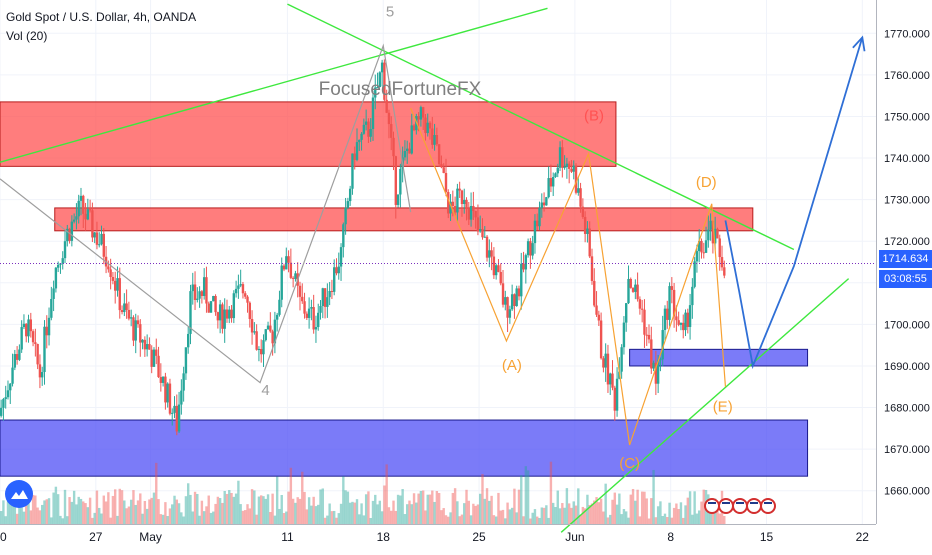 The image size is (932, 555). Describe the element at coordinates (308, 134) in the screenshot. I see `upper-supply-zone` at that location.